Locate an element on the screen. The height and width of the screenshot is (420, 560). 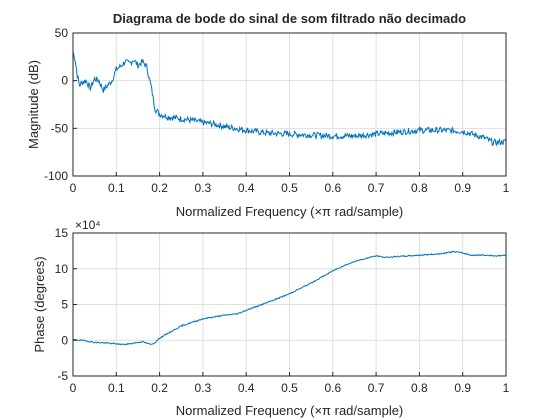
magnitude-x-axis-label: Normalized Frequency (×π rad/sample) is located at coordinates (290, 211).